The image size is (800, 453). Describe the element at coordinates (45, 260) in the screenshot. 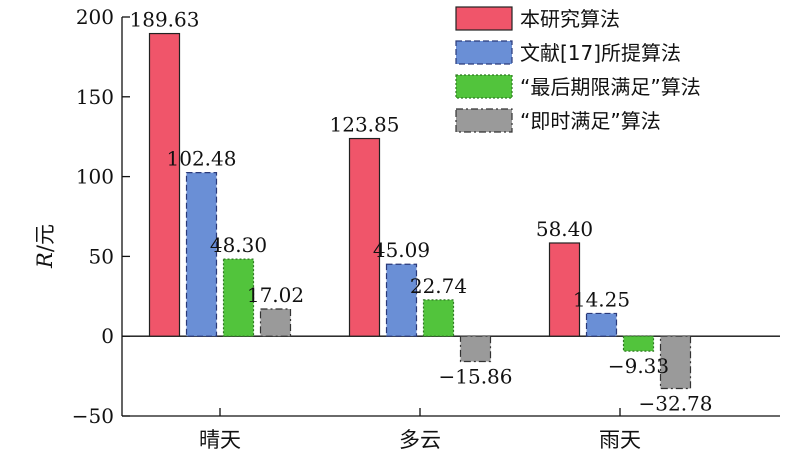

I see `y-axis-title-symbol: R` at that location.